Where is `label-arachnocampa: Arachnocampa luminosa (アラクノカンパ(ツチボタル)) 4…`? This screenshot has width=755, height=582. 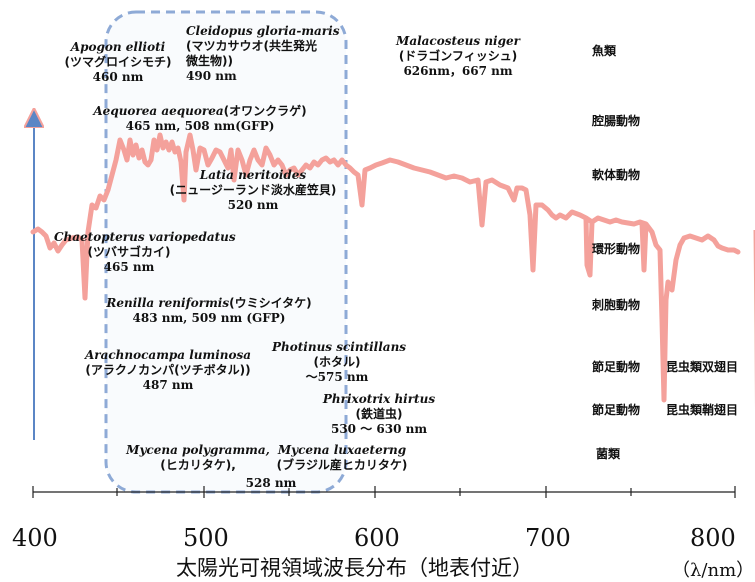
label-arachnocampa: Arachnocampa luminosa (アラクノカンパ(ツチボタル)) 4… is located at coordinates (168, 370).